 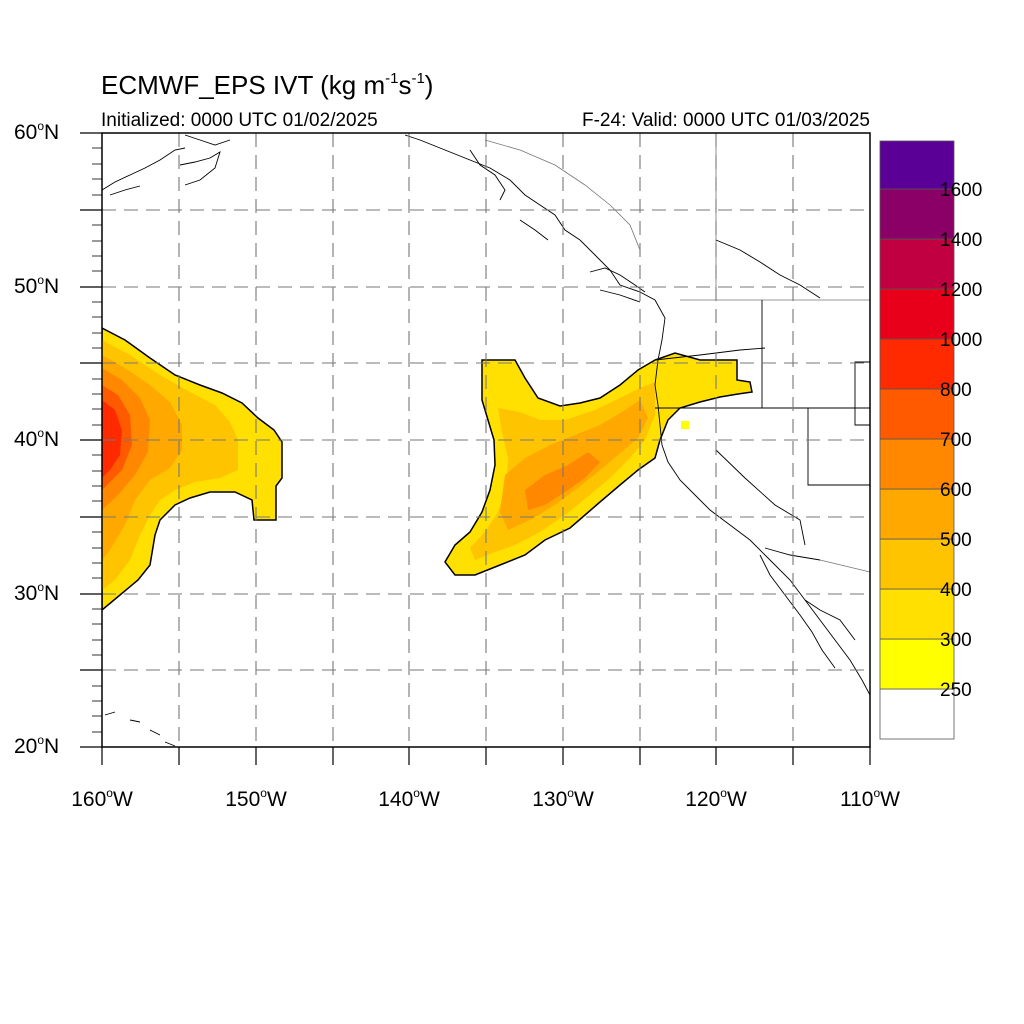 What do you see at coordinates (409, 798) in the screenshot?
I see `lon-label-140w: 140oW` at bounding box center [409, 798].